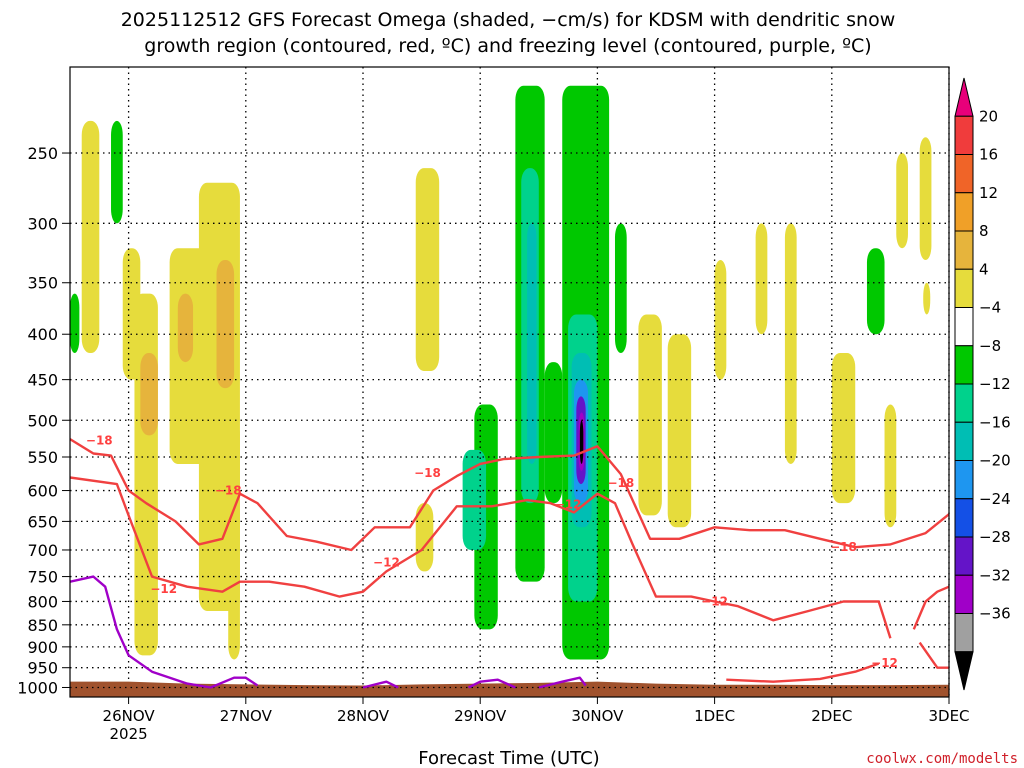 The width and height of the screenshot is (1024, 768). What do you see at coordinates (995, 614) in the screenshot?
I see `colorbar-label: −36` at bounding box center [995, 614].